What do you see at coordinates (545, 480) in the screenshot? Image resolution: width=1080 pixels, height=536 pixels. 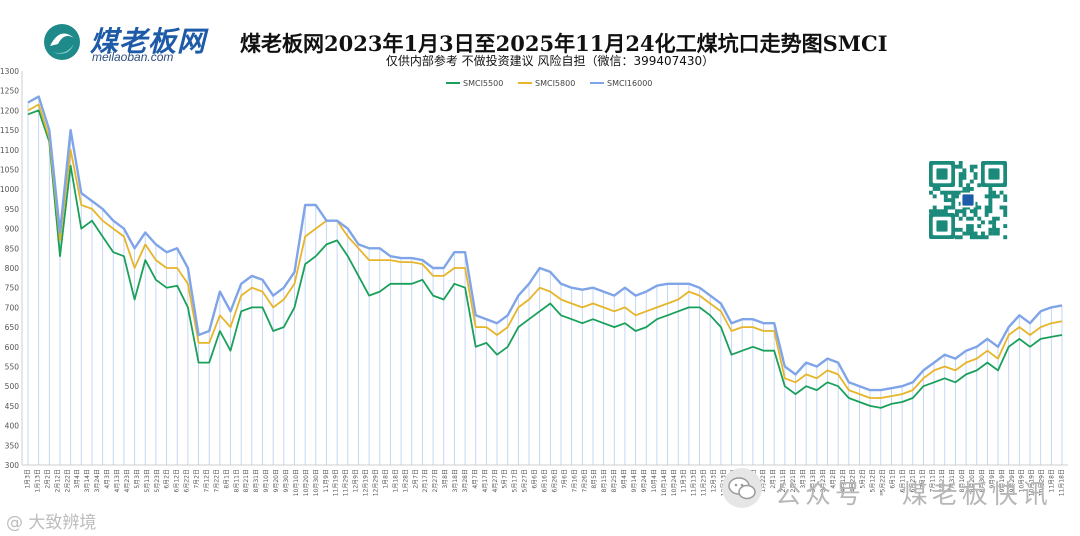 I see `x-tick-label: 6月16日` at bounding box center [545, 480].